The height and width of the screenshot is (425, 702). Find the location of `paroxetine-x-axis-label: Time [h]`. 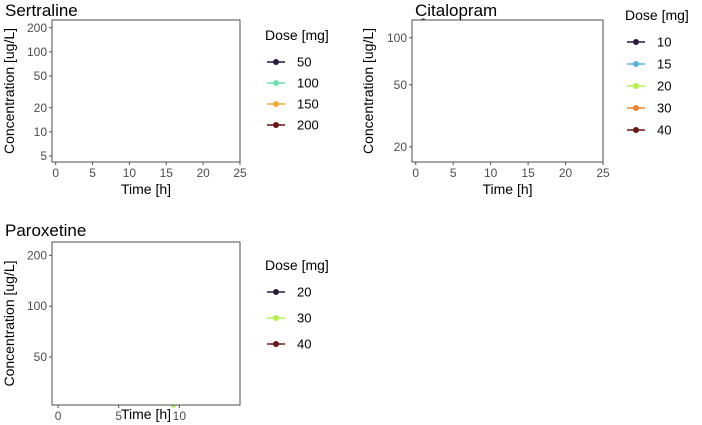

paroxetine-x-axis-label: Time [h] is located at coordinates (146, 414).